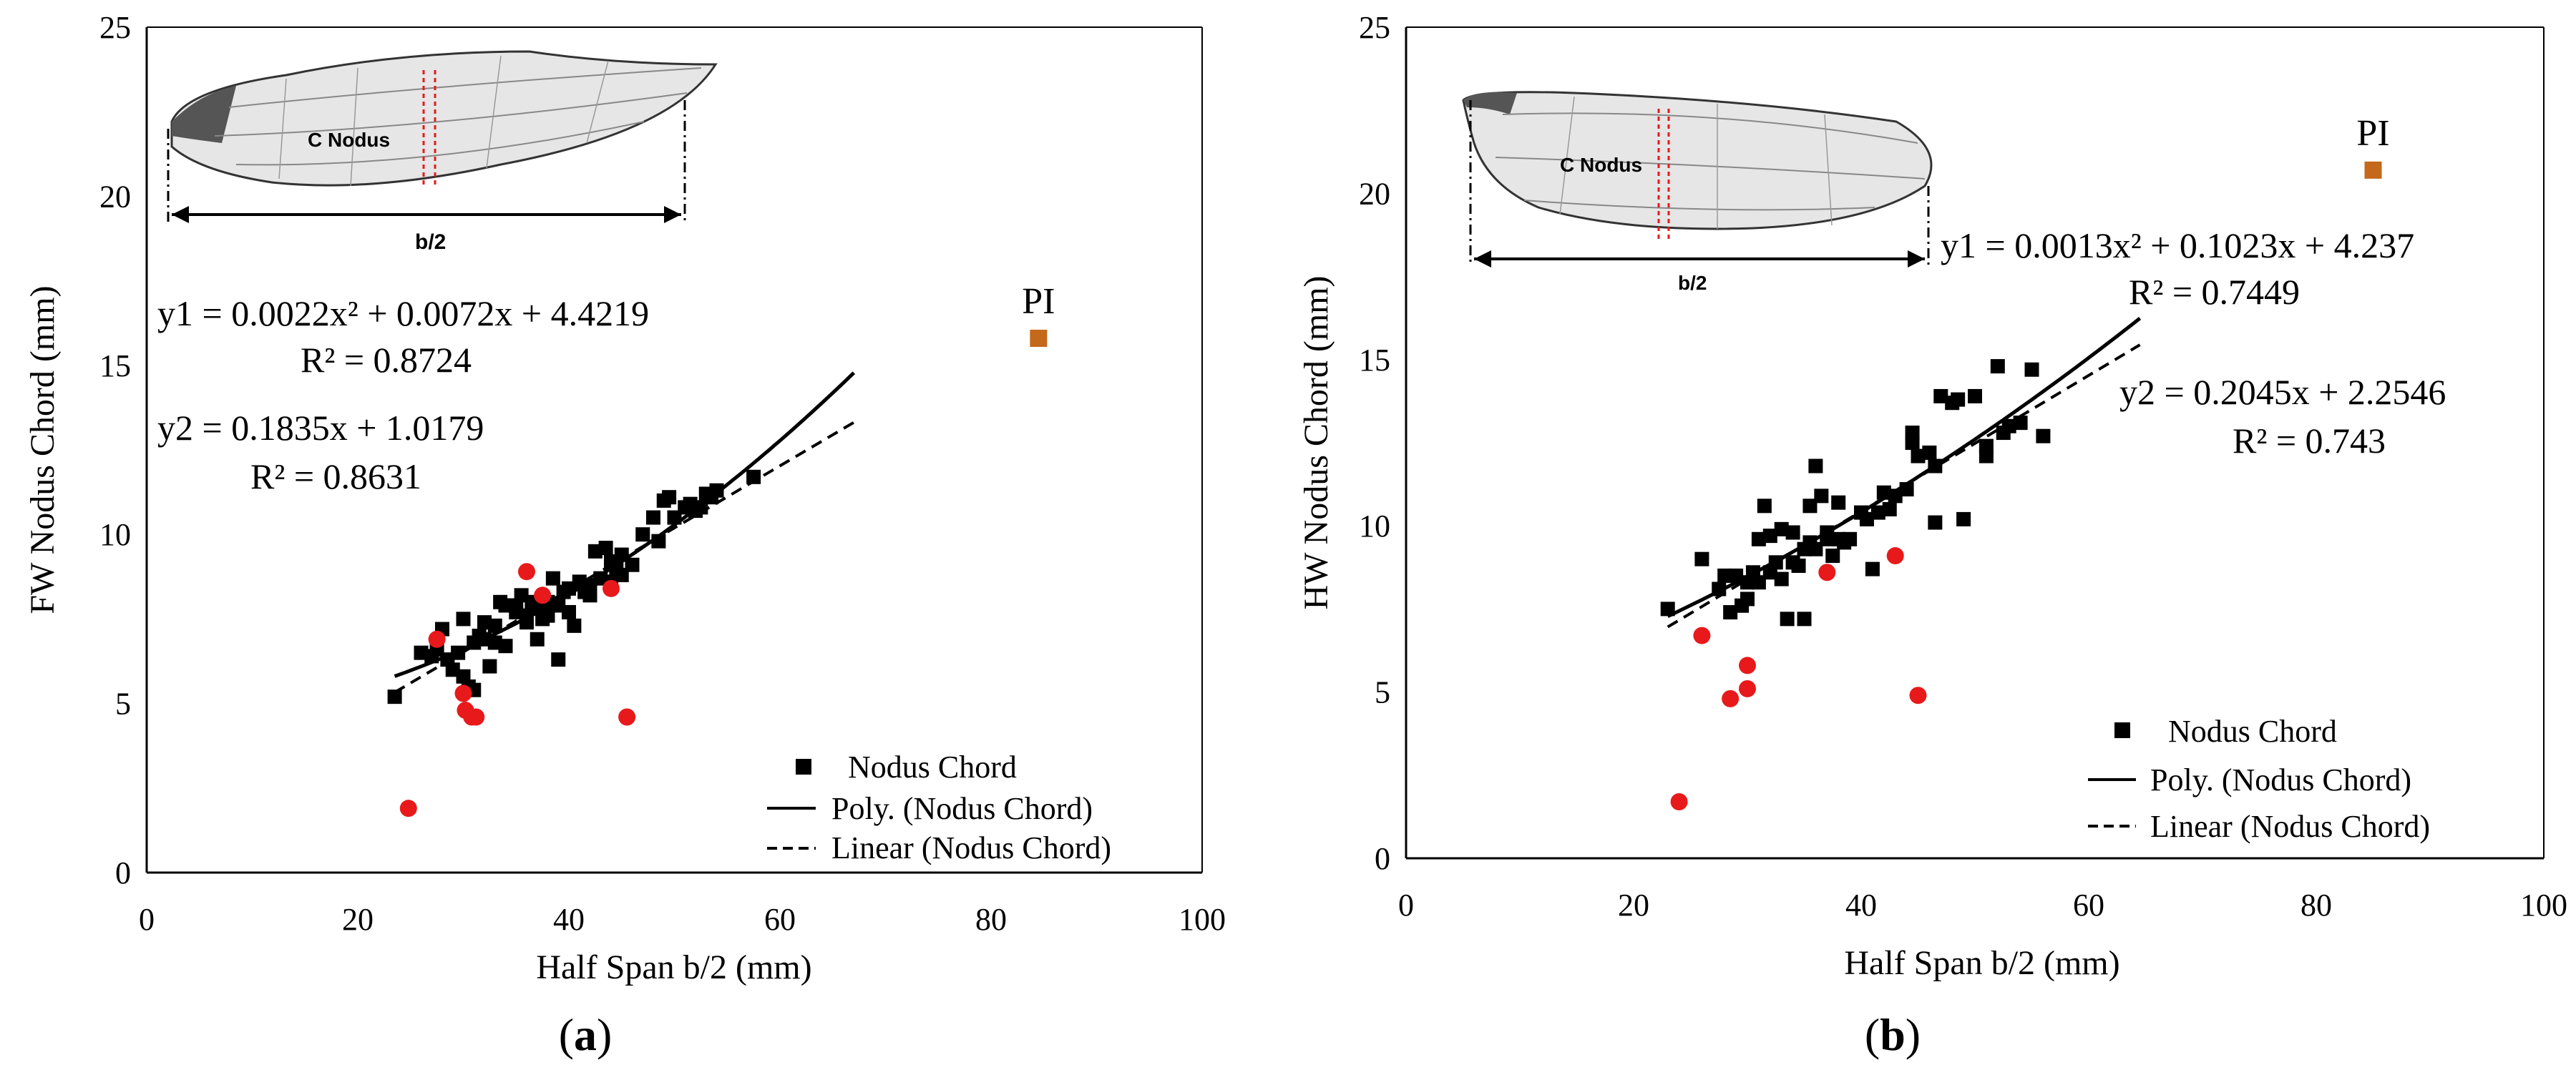  What do you see at coordinates (1382, 692) in the screenshot?
I see `y-tick-label: 5` at bounding box center [1382, 692].